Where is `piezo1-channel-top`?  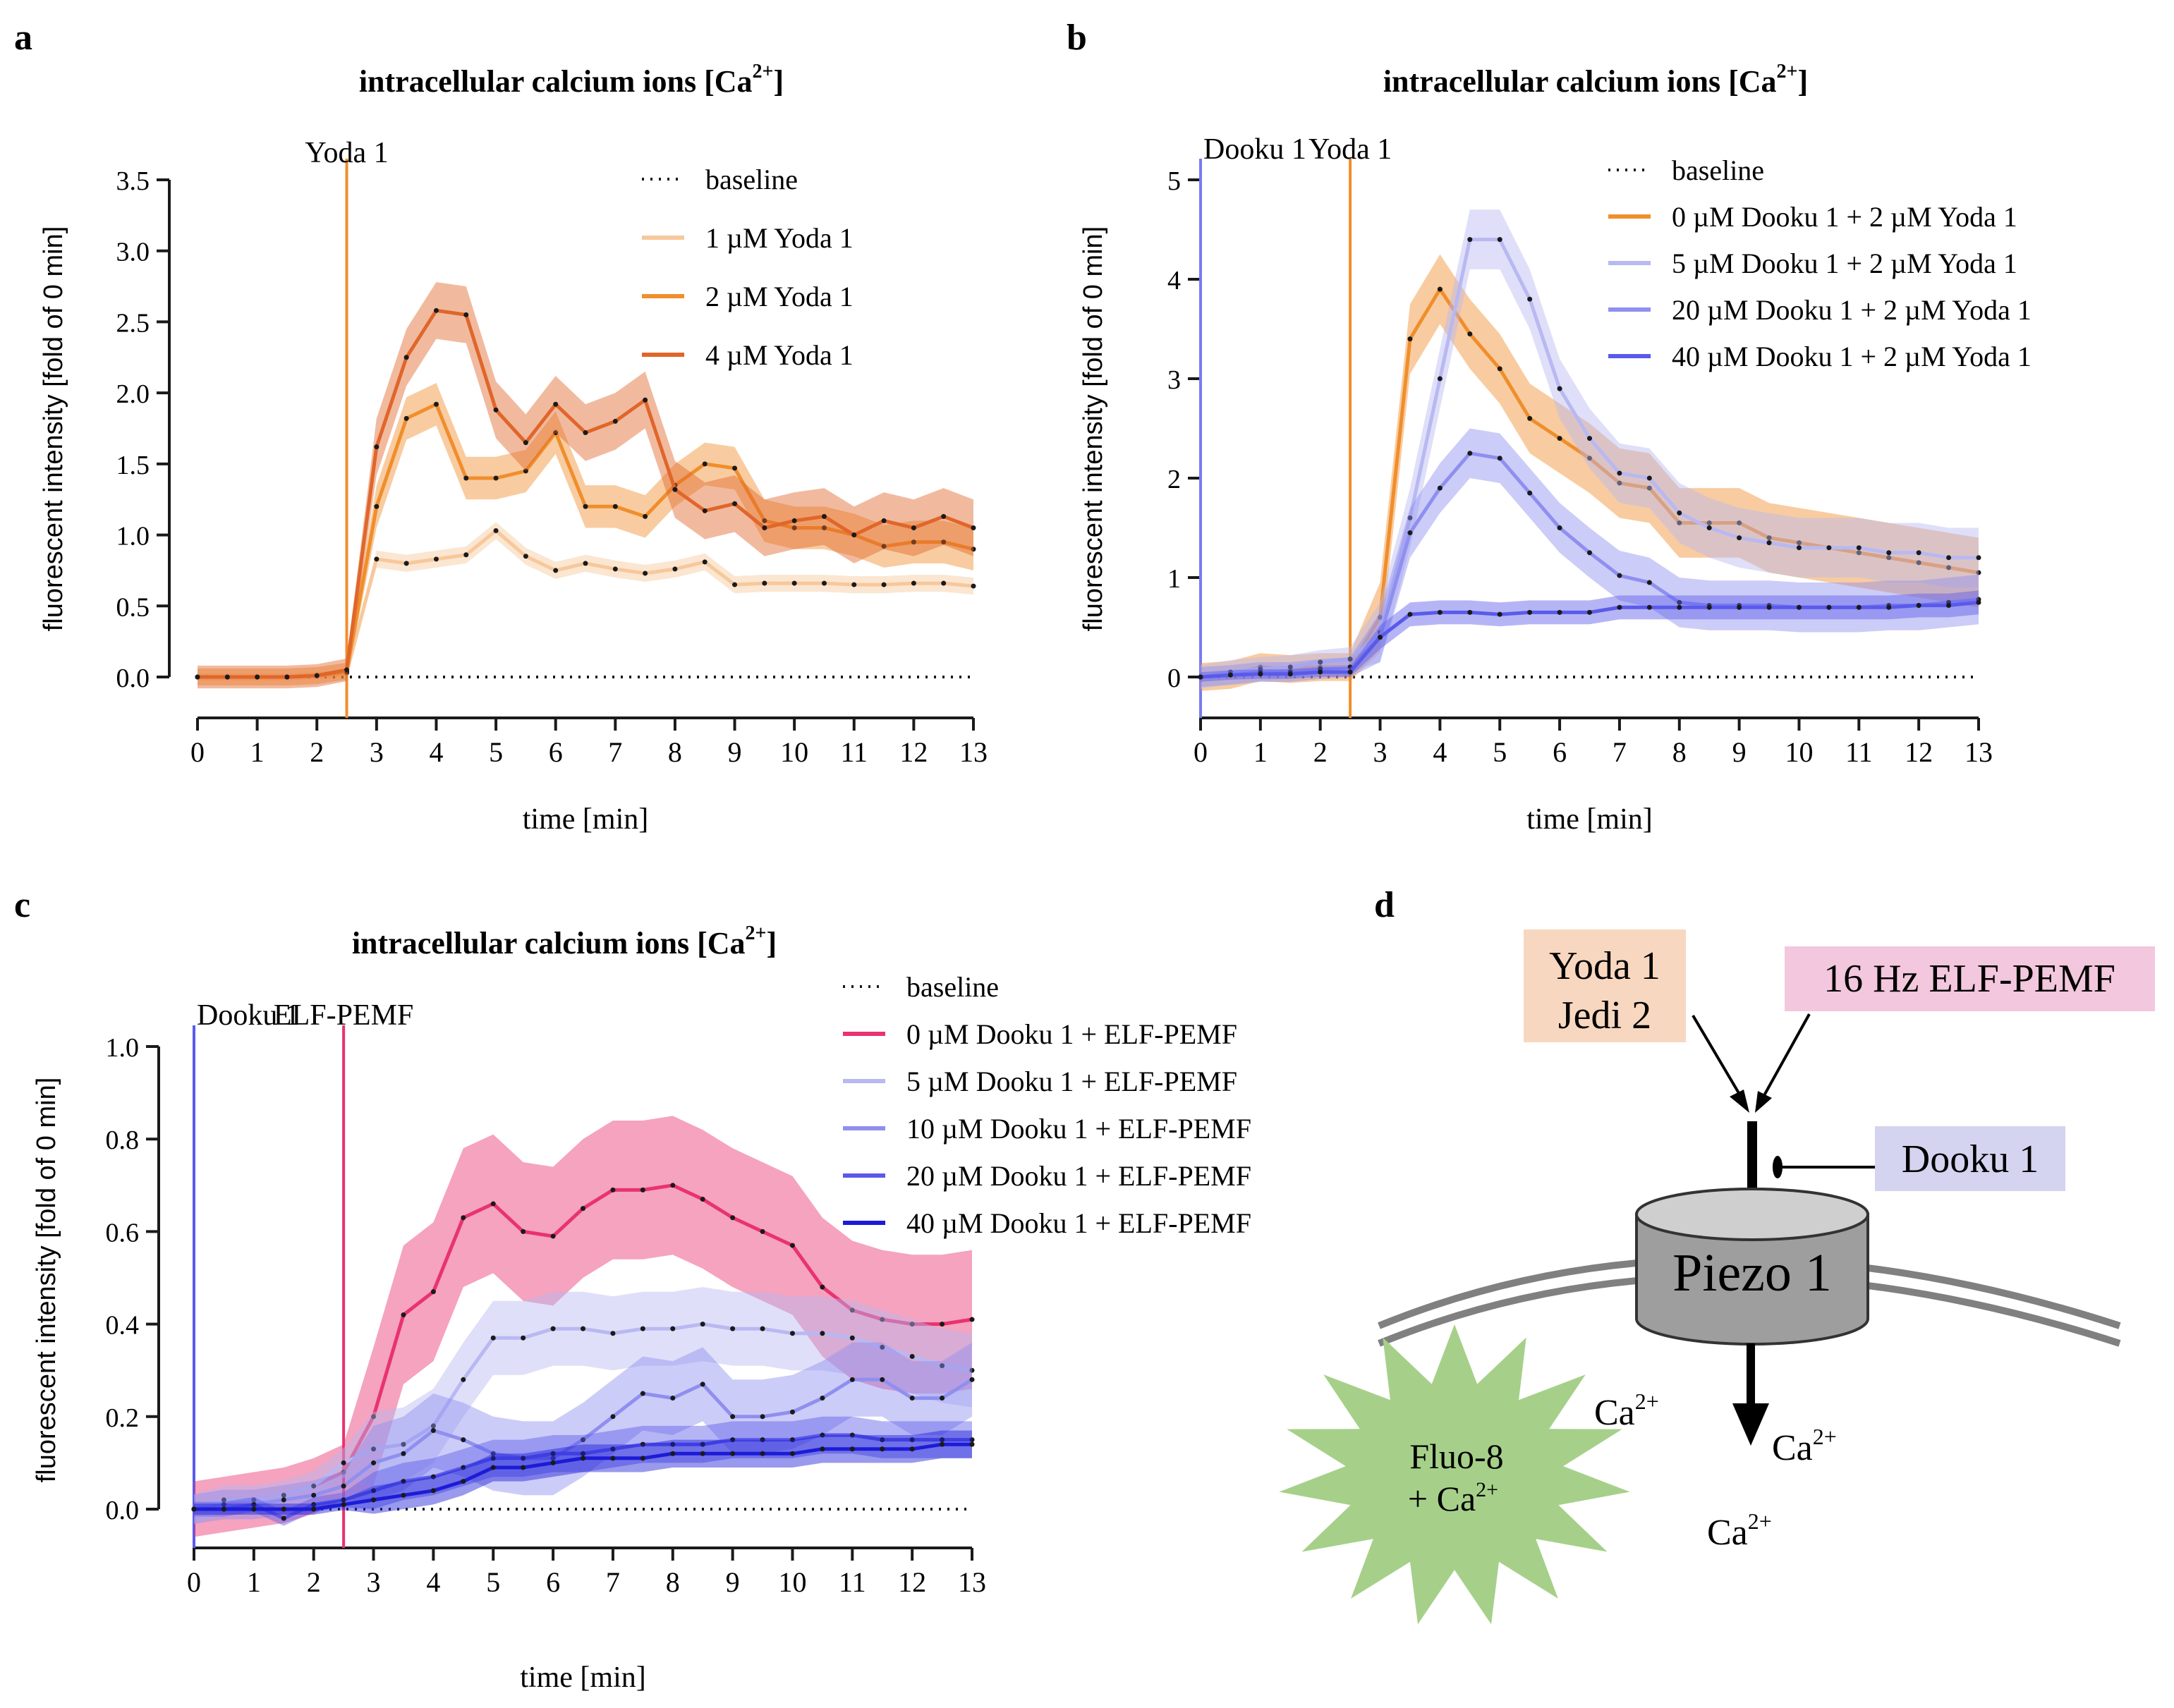
piezo1-channel-top is located at coordinates (1752, 1214).